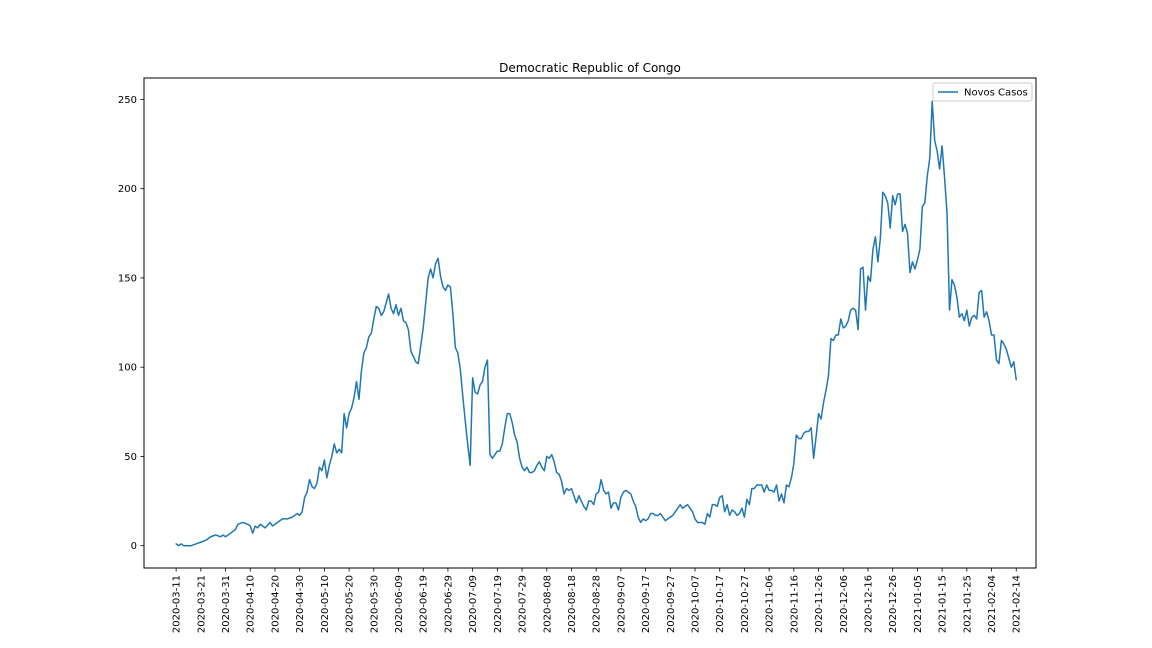  What do you see at coordinates (127, 278) in the screenshot?
I see `y-tick-label: 150` at bounding box center [127, 278].